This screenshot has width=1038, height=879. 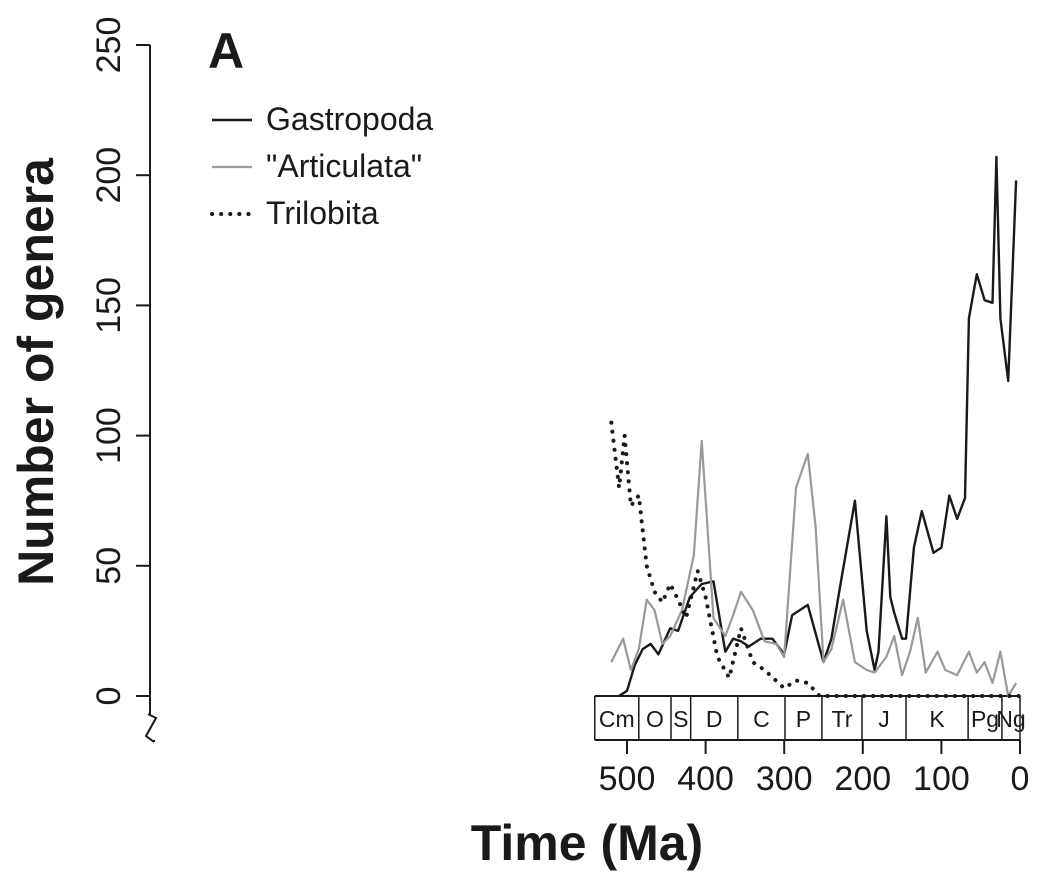 I want to click on period-label-Ng: Ng, so click(x=1010, y=719).